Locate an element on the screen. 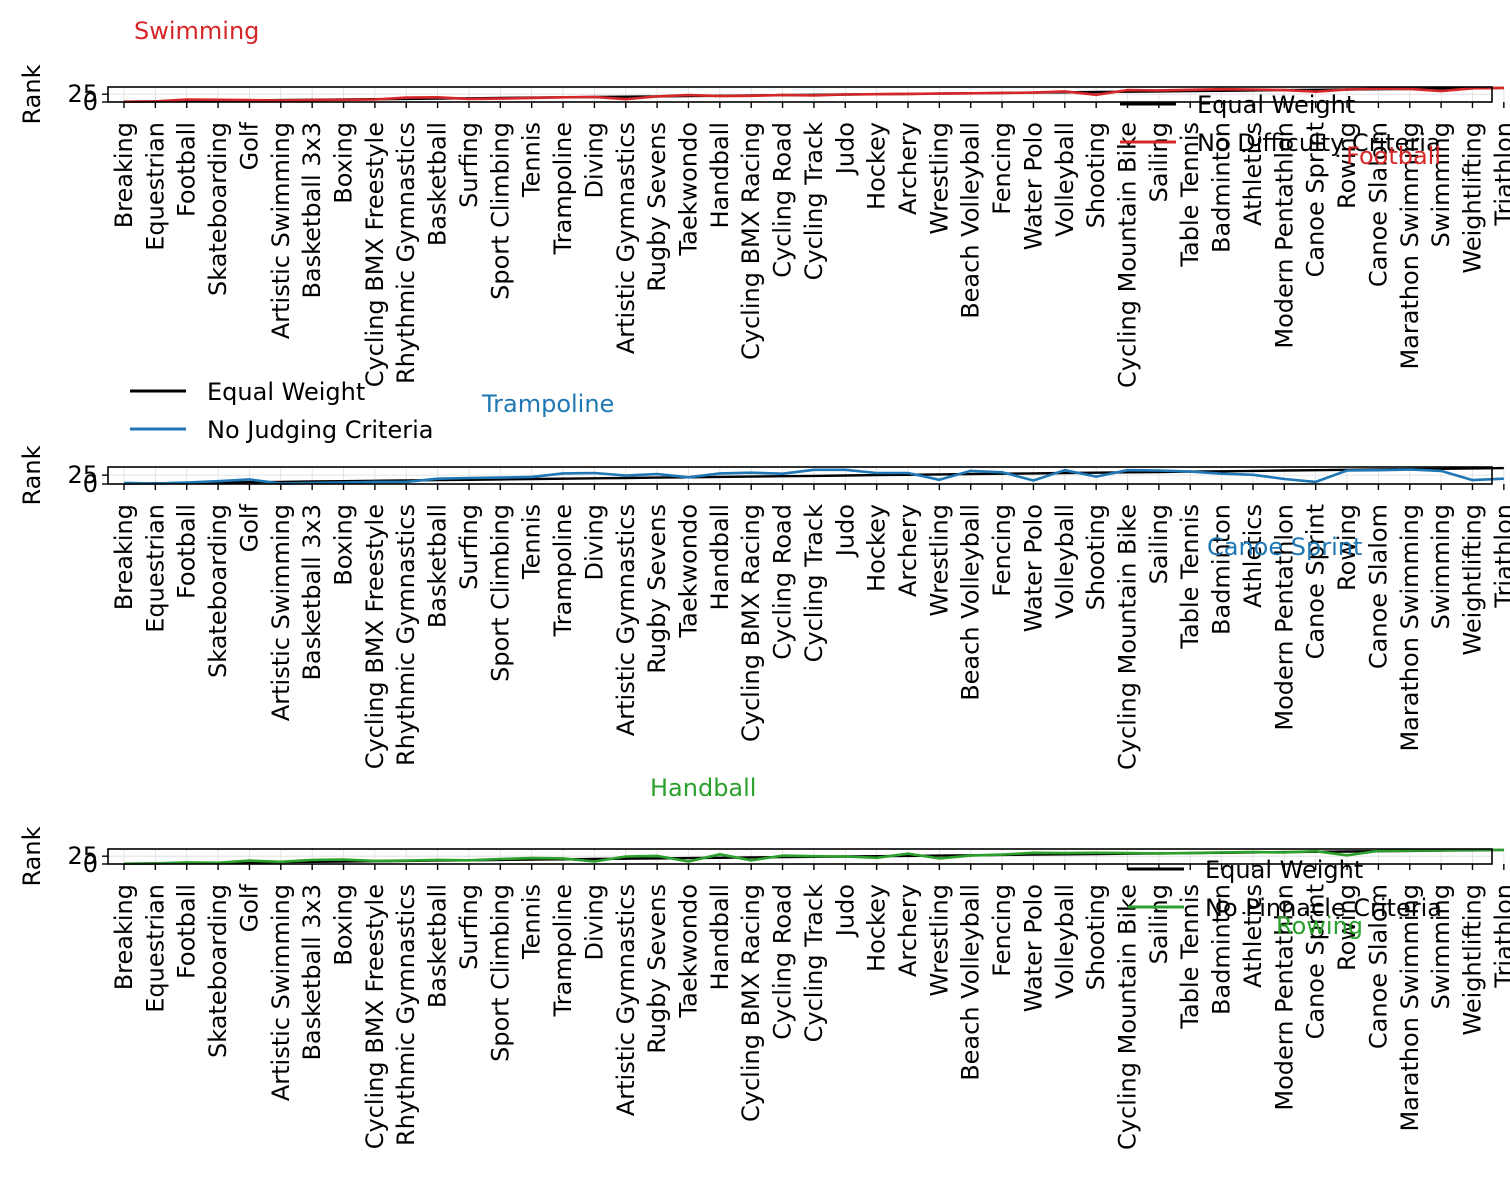  x-tick-label: Sport Climbing is located at coordinates (500, 593).